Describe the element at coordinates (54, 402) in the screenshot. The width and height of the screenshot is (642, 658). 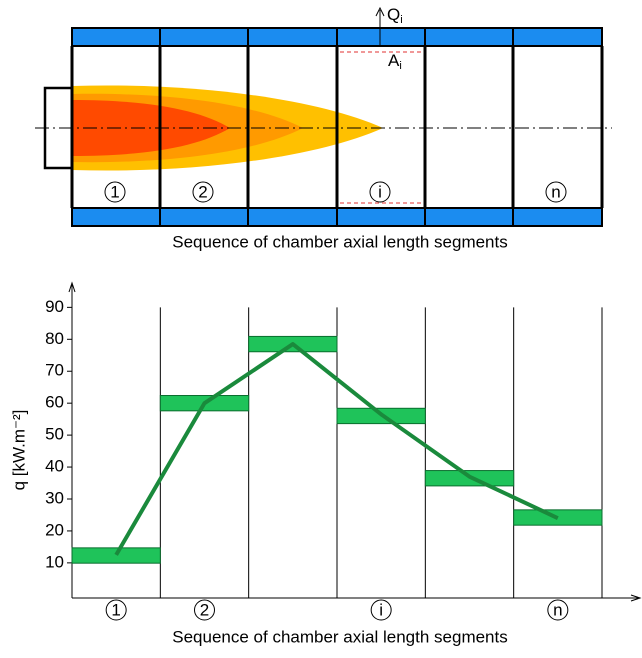
I see `y-tick-label: 60` at that location.